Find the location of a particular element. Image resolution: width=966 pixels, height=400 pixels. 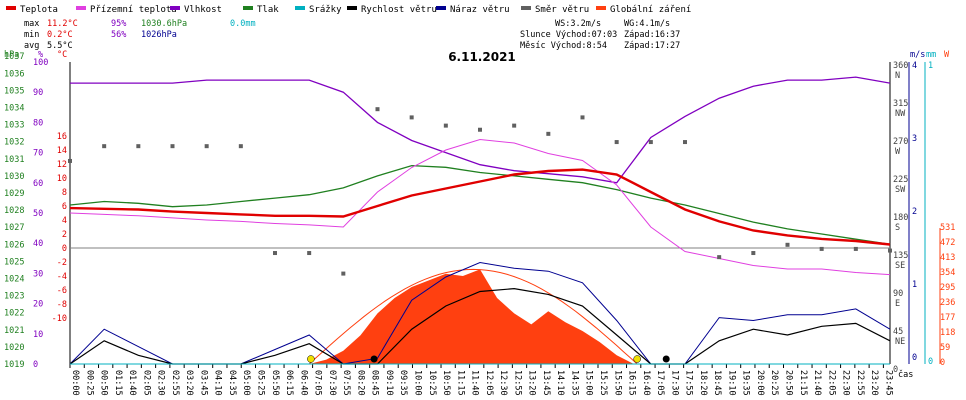

hpa-tick: 1020 is located at coordinates (14, 348).